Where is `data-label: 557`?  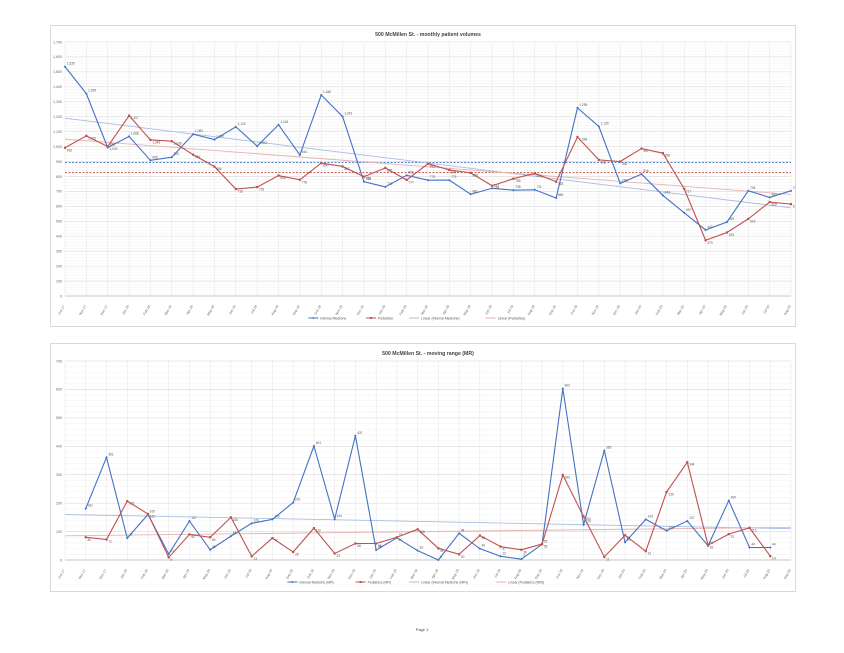 data-label: 557 is located at coordinates (689, 210).